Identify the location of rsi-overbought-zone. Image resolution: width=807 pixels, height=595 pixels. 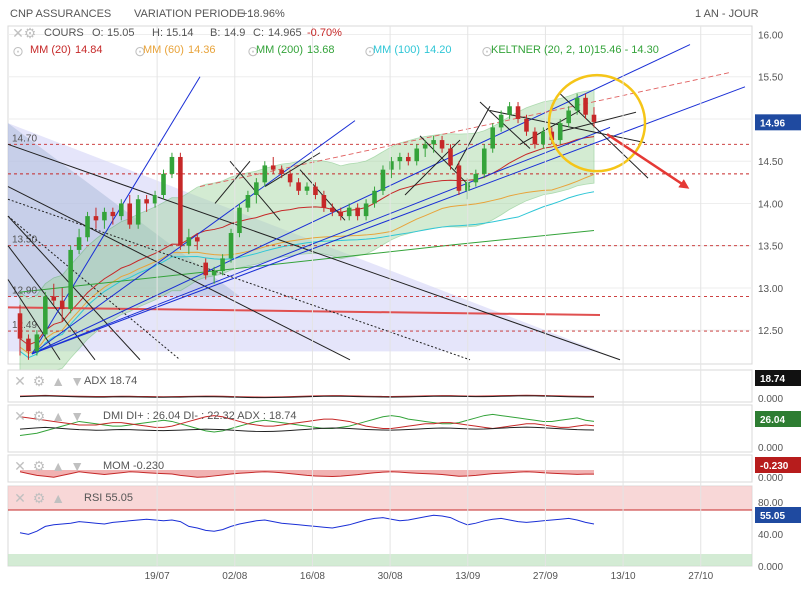
(380, 498).